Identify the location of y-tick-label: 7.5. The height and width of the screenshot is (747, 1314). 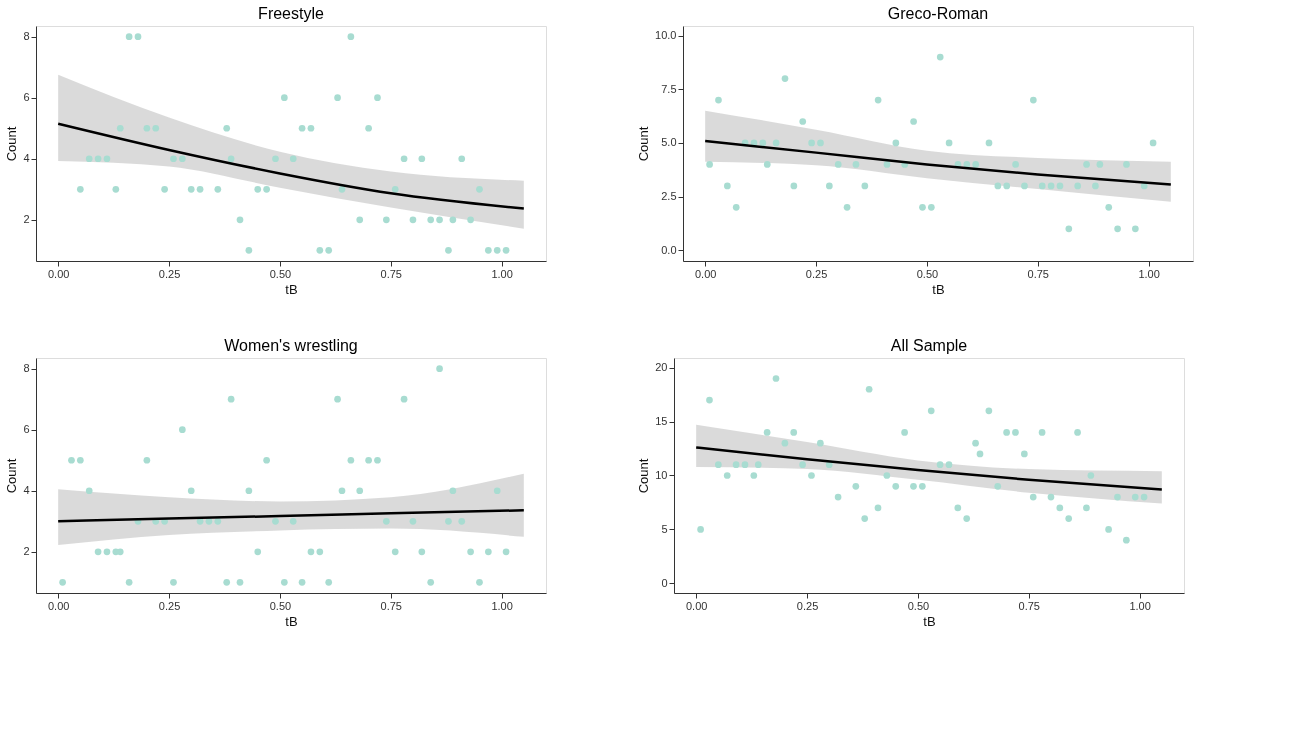
(669, 88).